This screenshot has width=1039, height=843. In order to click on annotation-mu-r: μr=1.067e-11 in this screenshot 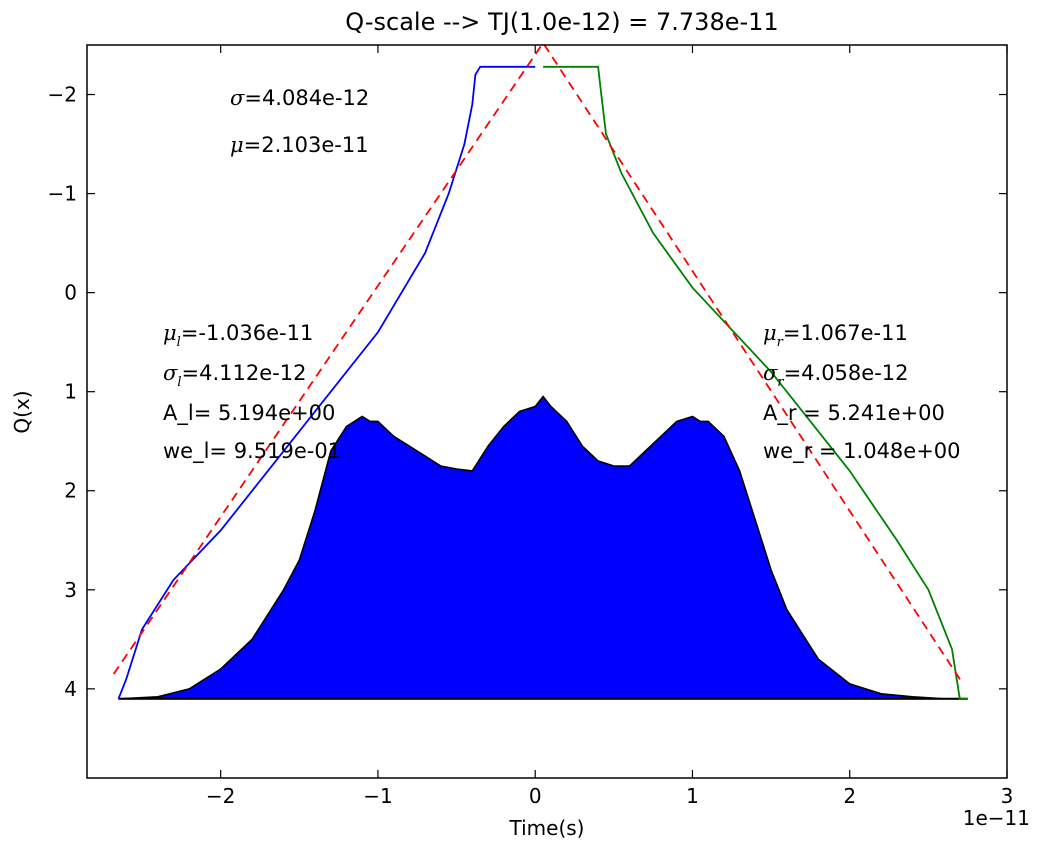, I will do `click(835, 335)`.